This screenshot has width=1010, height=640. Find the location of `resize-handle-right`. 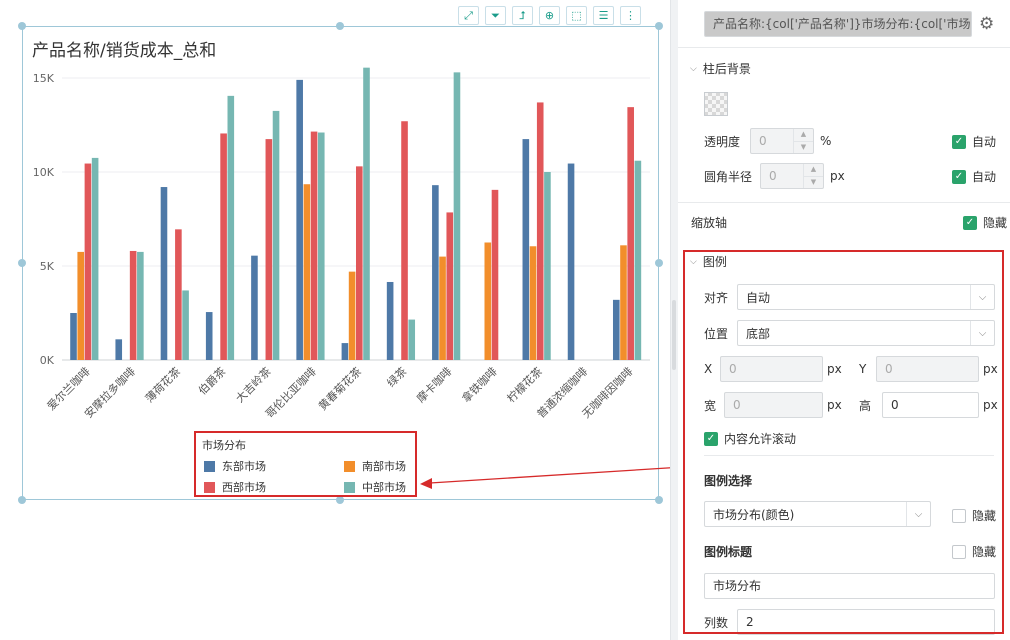

resize-handle-right is located at coordinates (659, 263).